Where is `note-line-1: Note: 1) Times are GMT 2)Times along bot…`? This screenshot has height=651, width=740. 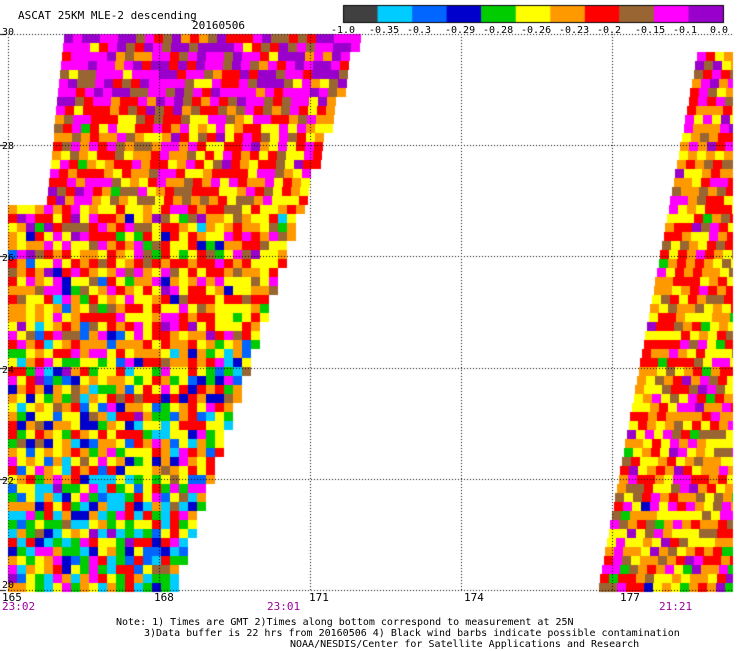
note-line-1: Note: 1) Times are GMT 2)Times along bot… is located at coordinates (345, 622).